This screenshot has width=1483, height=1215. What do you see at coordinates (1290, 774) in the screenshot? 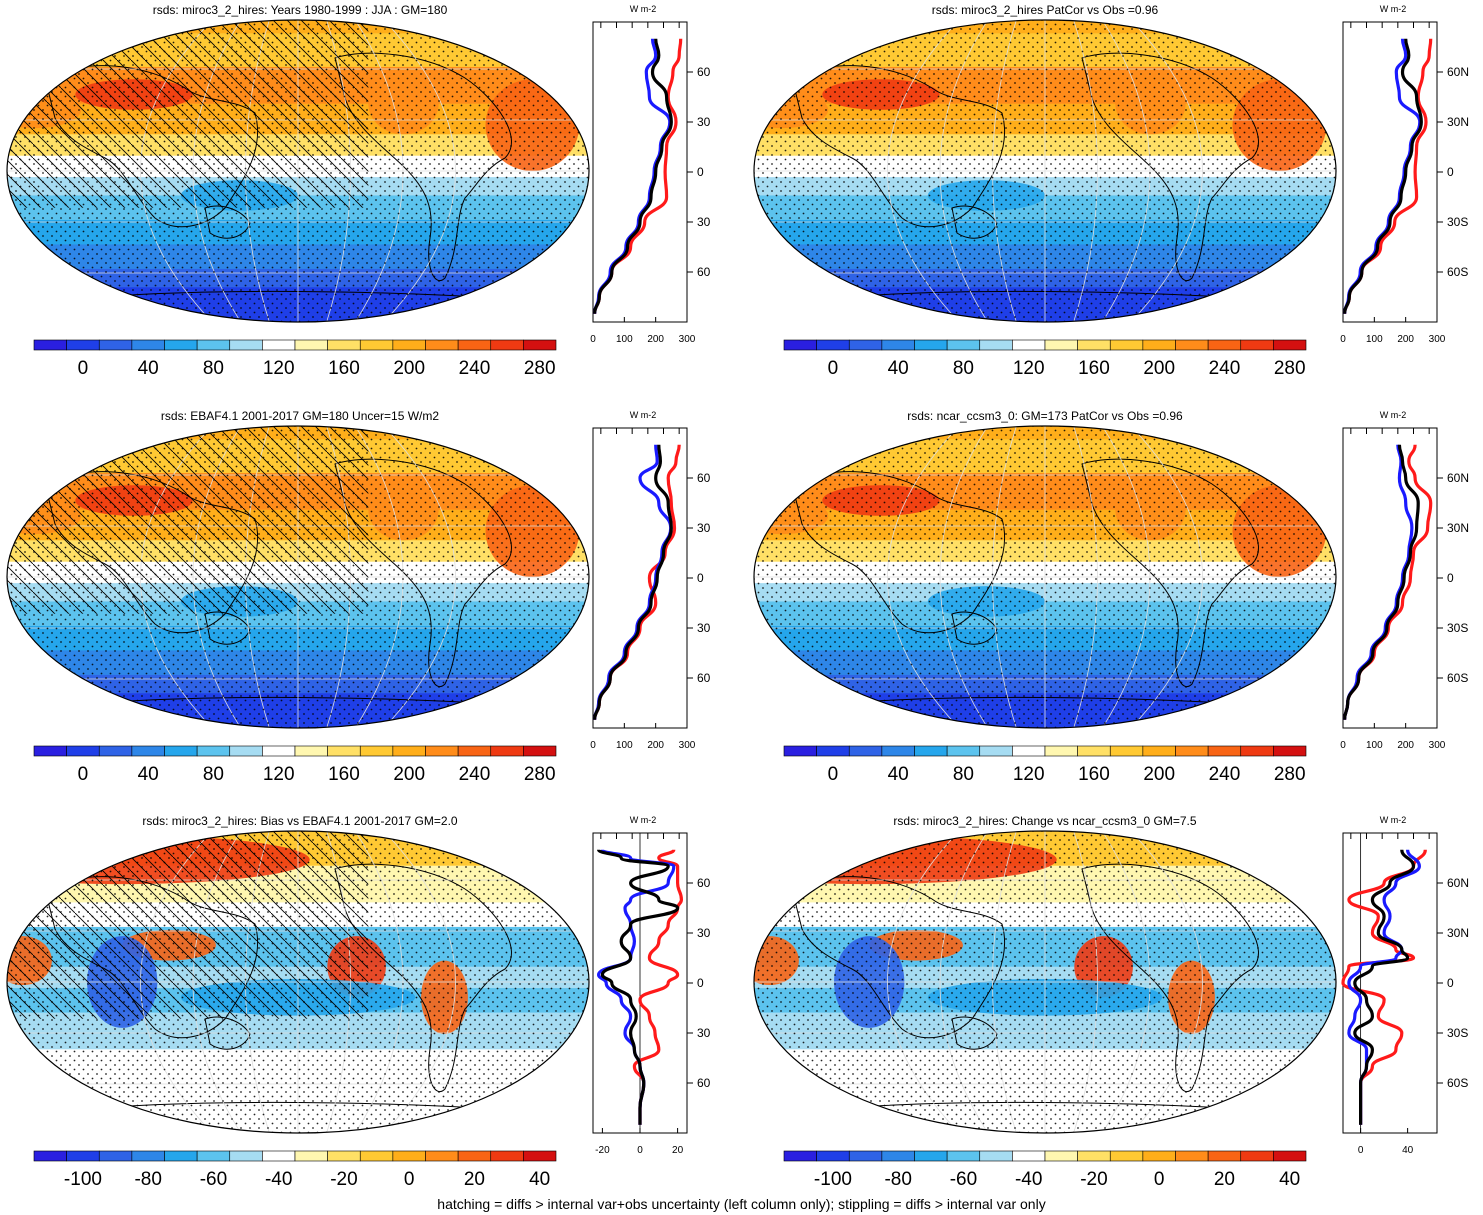
I see `colorbar-tick-label: 280` at bounding box center [1290, 774].